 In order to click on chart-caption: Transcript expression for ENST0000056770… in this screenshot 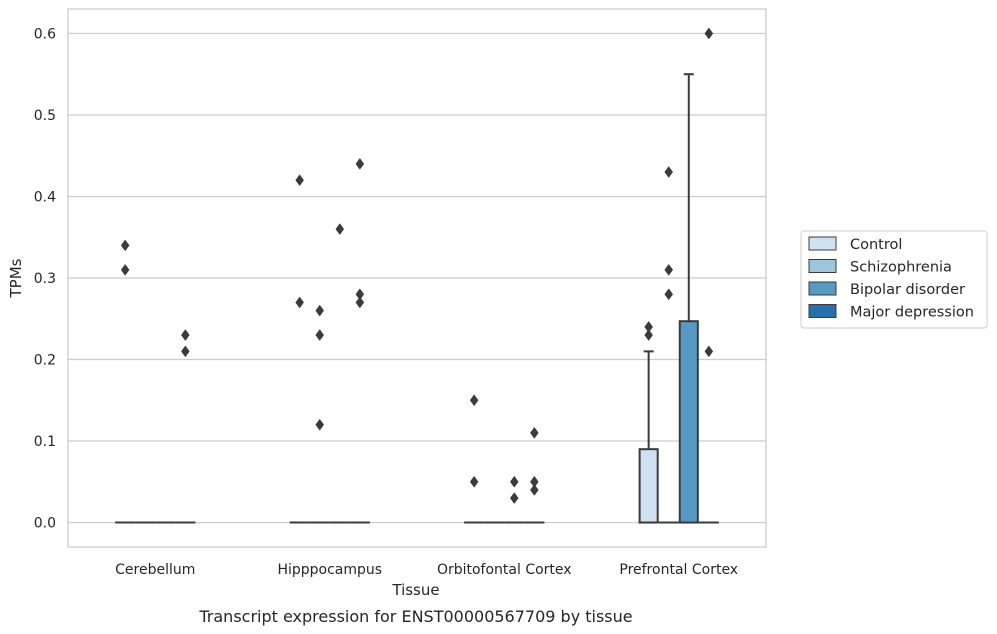, I will do `click(415, 616)`.